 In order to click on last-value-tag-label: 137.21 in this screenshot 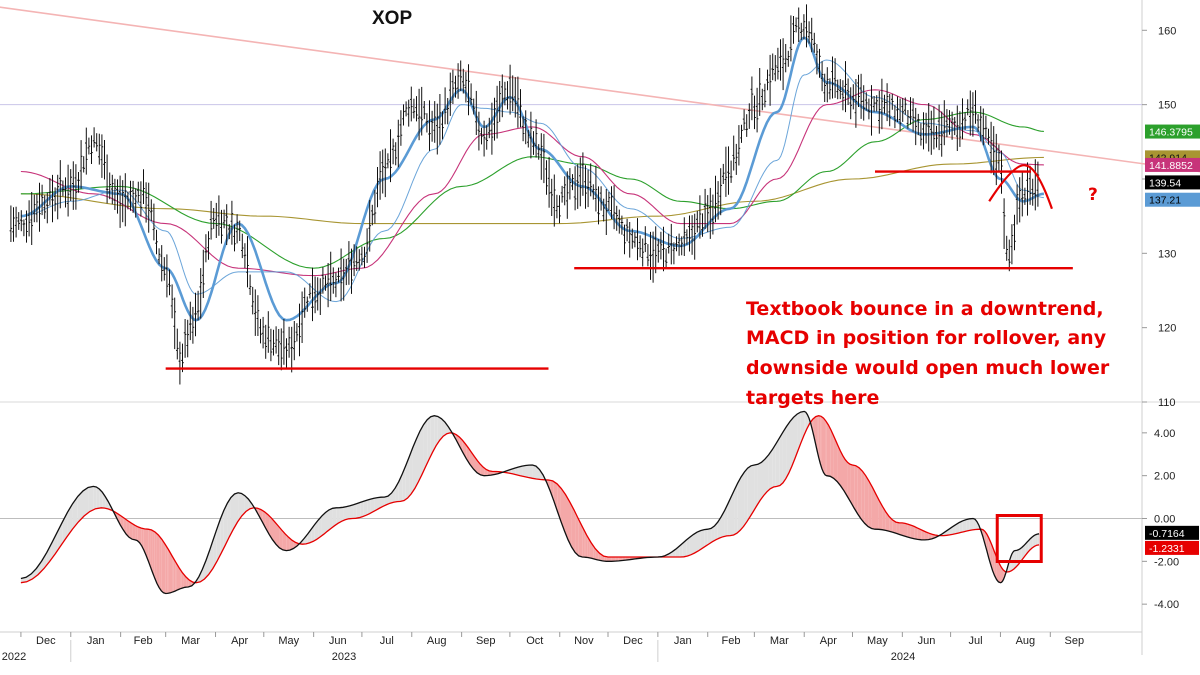, I will do `click(1165, 201)`.